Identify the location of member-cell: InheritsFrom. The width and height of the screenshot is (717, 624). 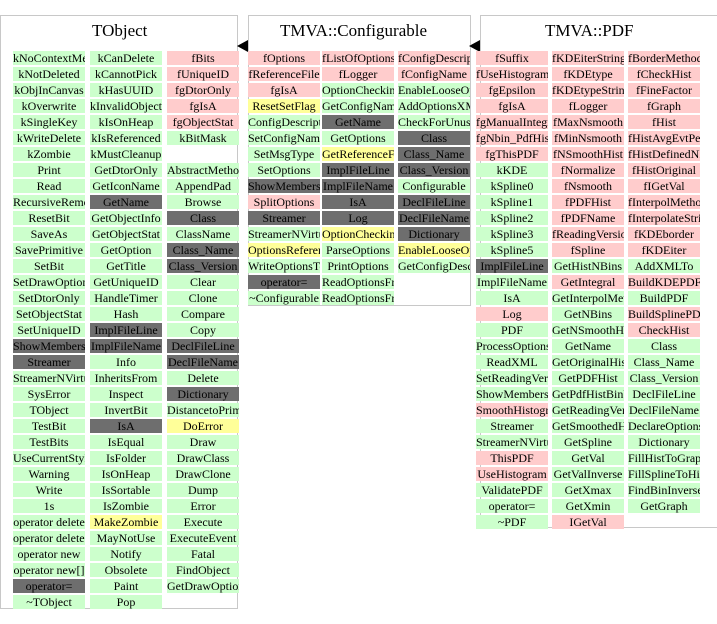
(126, 378).